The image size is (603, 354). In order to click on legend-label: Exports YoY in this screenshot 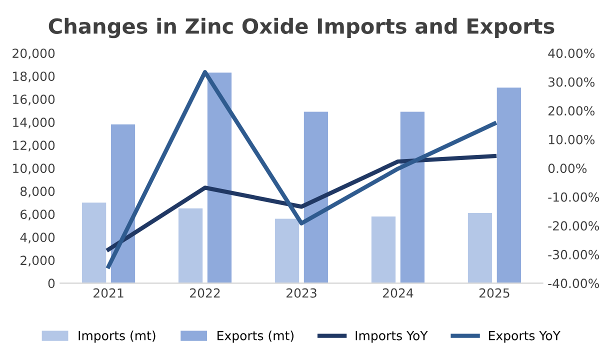, I will do `click(524, 337)`.